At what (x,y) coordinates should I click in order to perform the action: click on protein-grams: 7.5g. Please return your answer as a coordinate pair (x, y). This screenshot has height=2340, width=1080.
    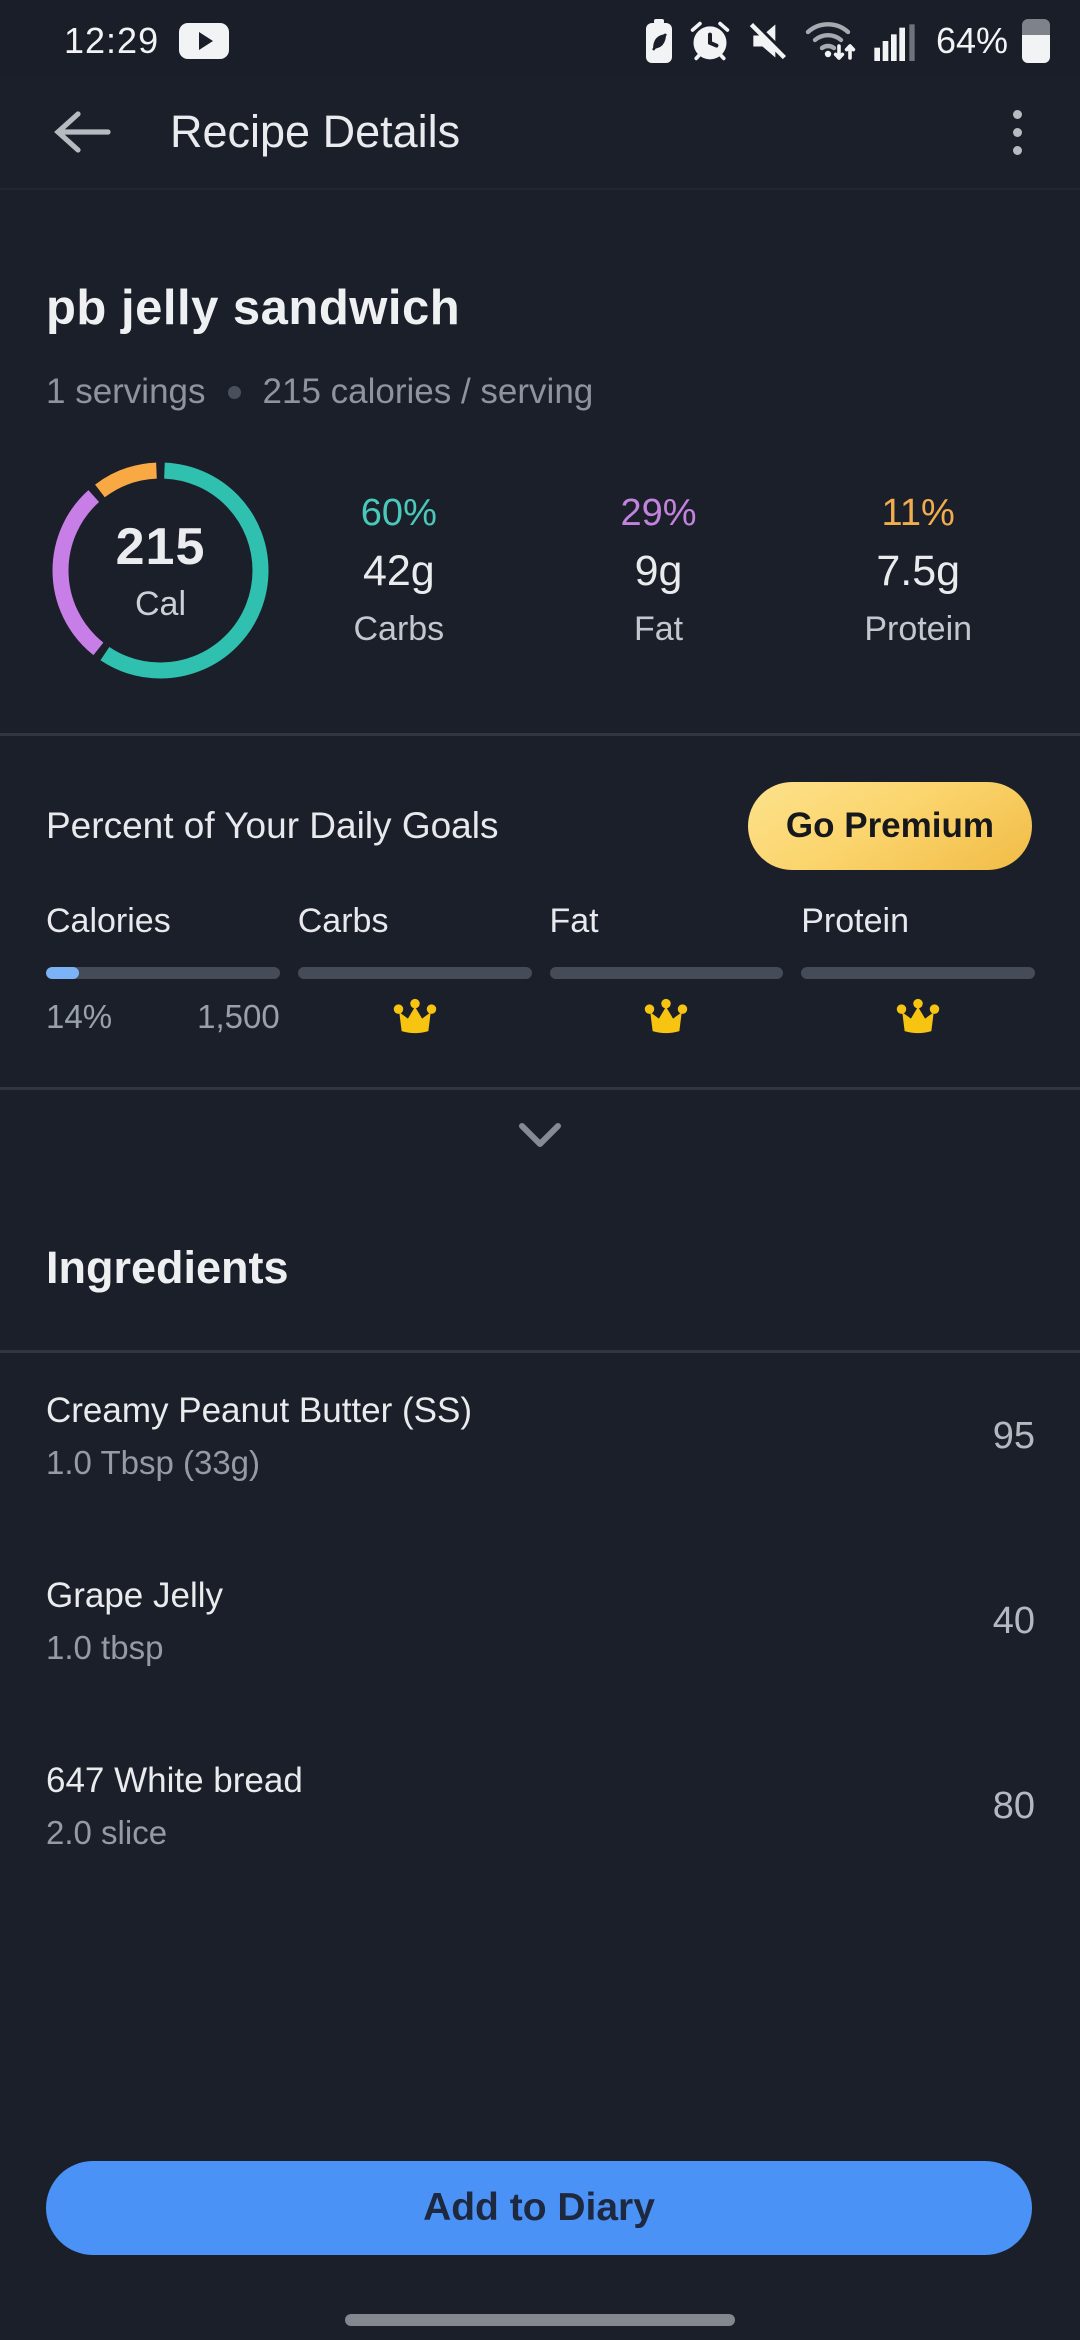
    Looking at the image, I should click on (918, 571).